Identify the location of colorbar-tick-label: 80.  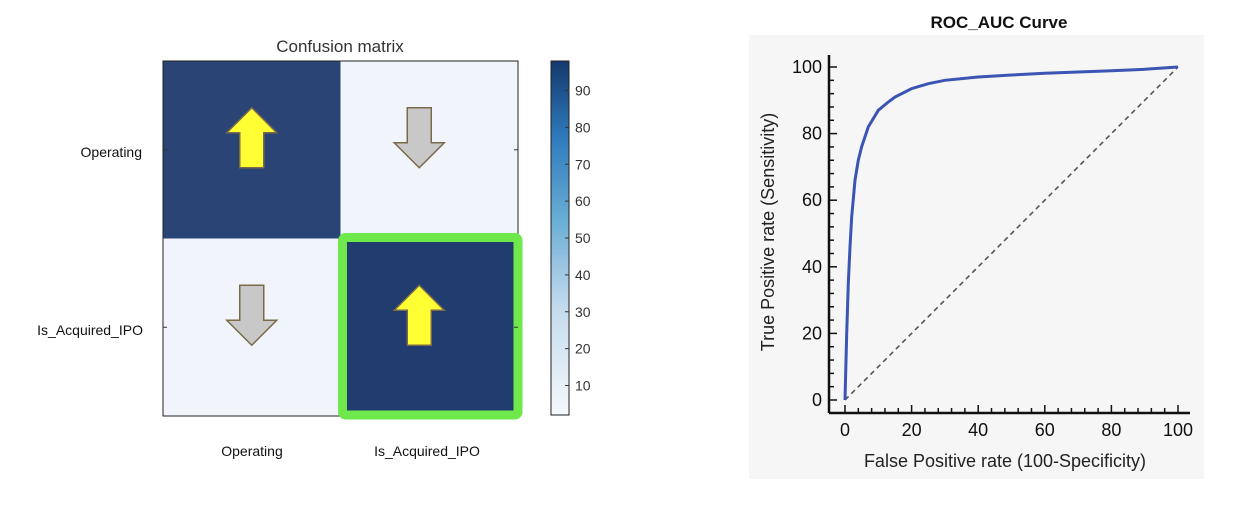
(583, 127).